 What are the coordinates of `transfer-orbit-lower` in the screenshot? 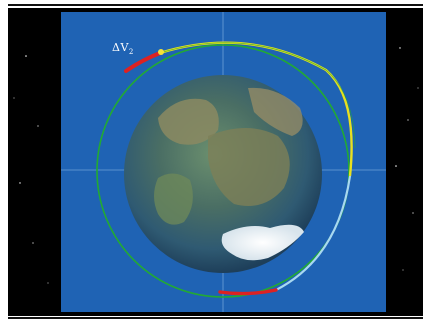 It's located at (313, 233).